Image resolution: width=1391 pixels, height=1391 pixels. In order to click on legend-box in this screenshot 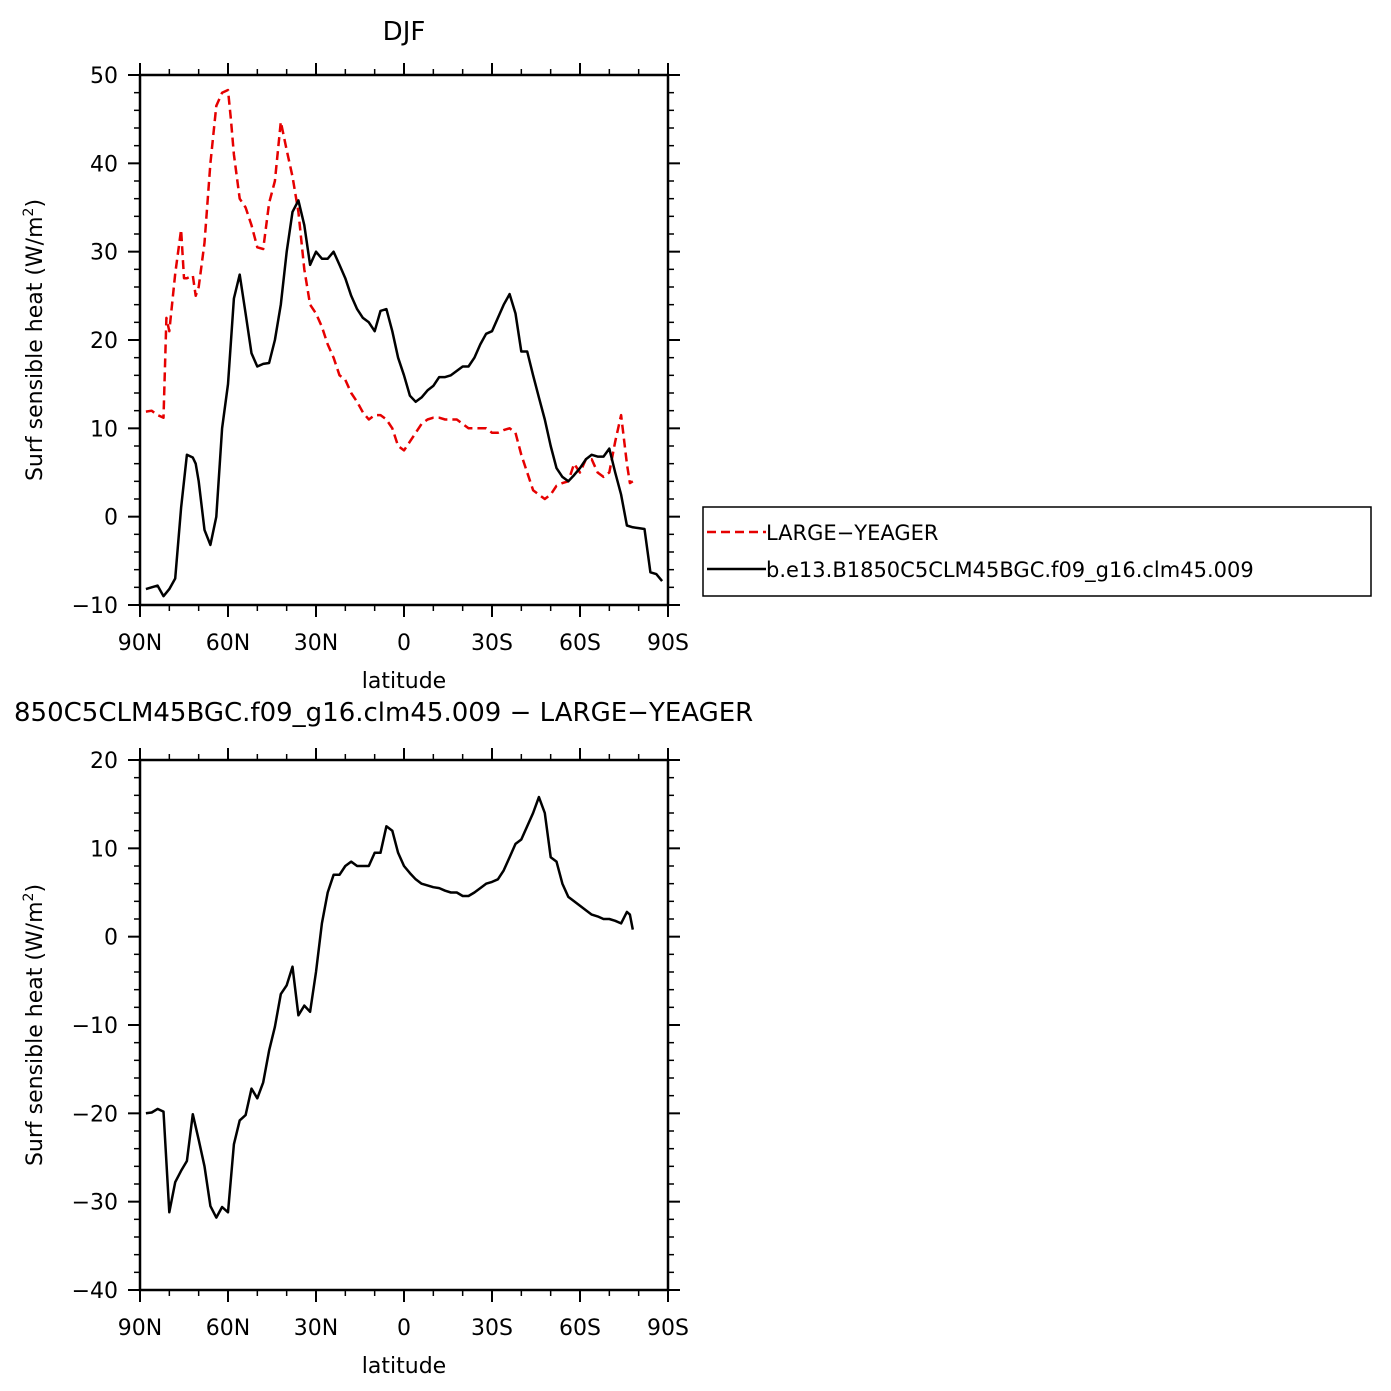, I will do `click(1037, 551)`.